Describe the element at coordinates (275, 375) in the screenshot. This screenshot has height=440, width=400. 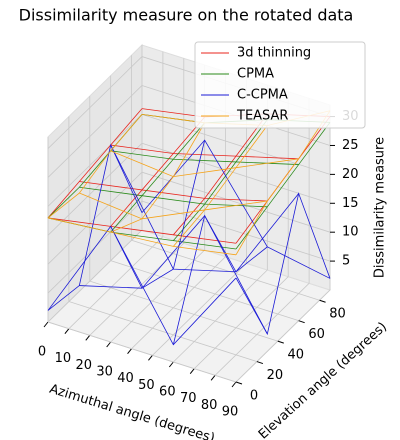
I see `y-tick-label: 20` at that location.